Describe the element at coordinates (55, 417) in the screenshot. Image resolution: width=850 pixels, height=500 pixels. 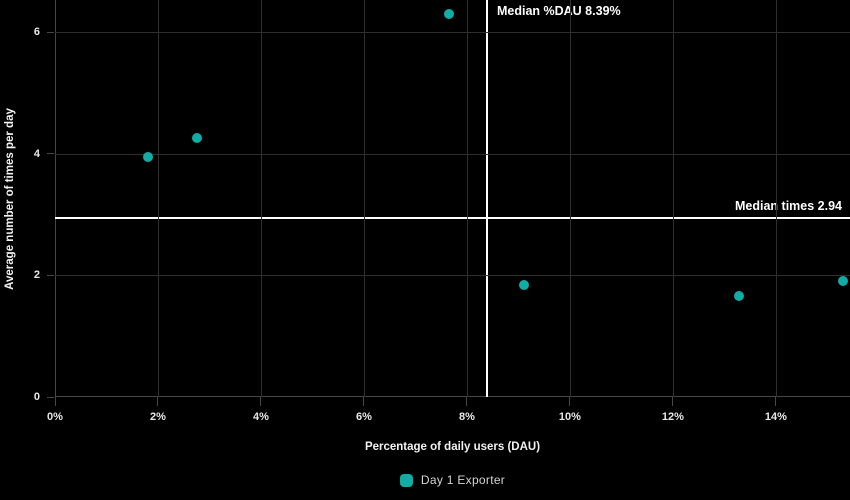
I see `x-tick-label: 0%` at that location.